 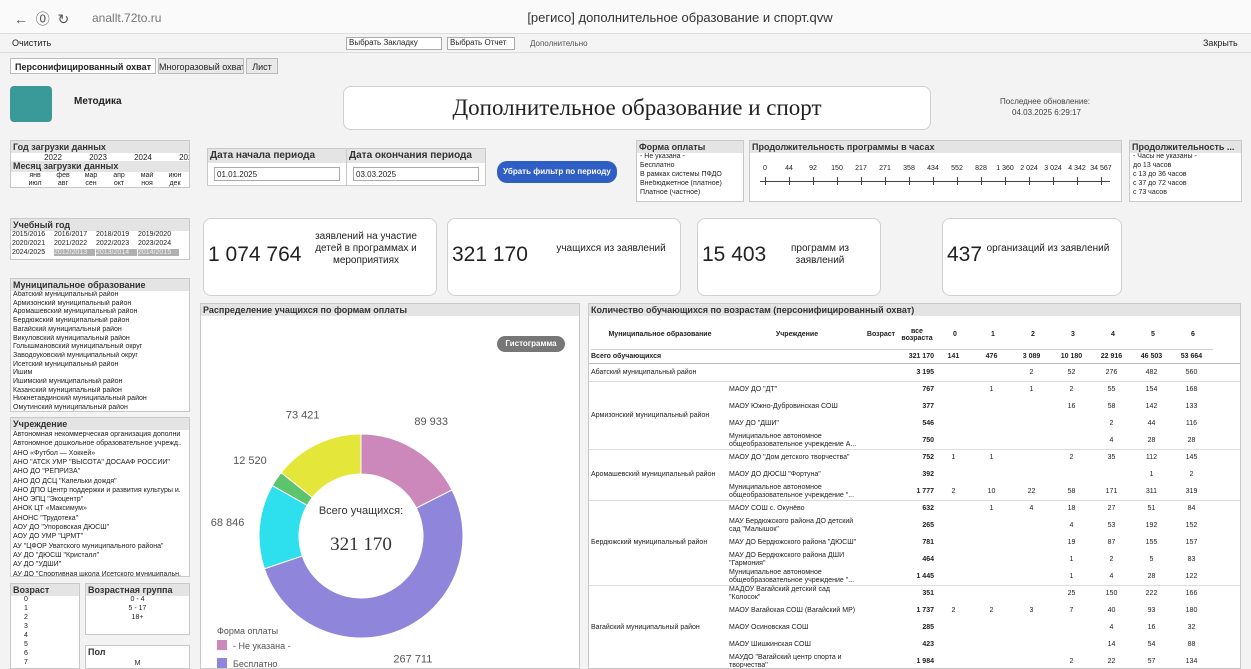 I want to click on updated-label: Последнее обновление:, so click(x=1045, y=101).